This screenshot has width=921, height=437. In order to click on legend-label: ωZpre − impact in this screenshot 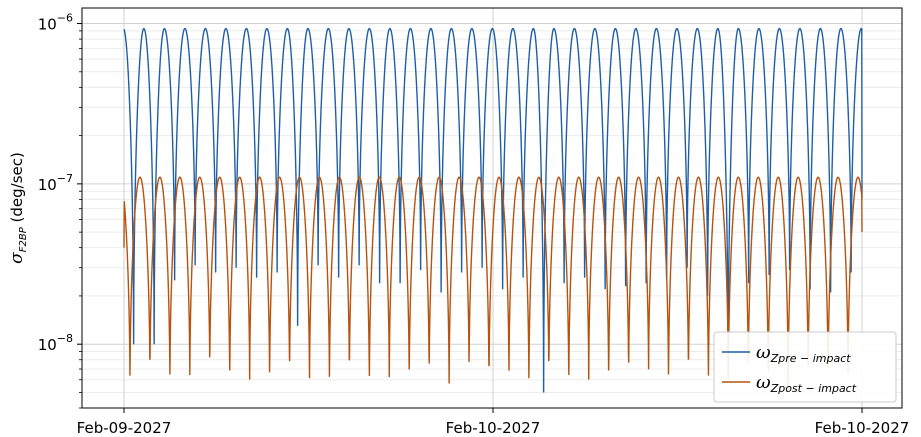, I will do `click(803, 353)`.